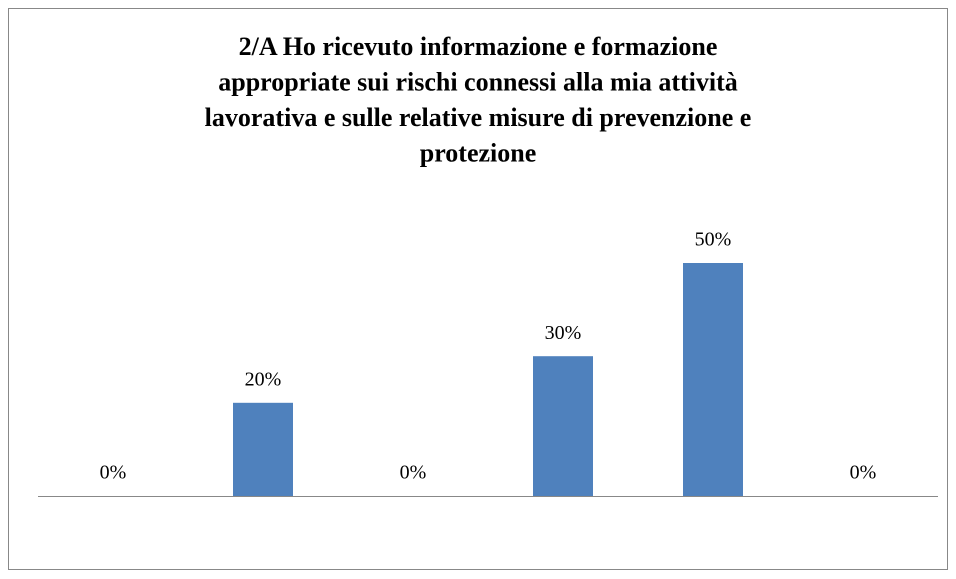 Image resolution: width=956 pixels, height=579 pixels. I want to click on value-label: 50%, so click(713, 240).